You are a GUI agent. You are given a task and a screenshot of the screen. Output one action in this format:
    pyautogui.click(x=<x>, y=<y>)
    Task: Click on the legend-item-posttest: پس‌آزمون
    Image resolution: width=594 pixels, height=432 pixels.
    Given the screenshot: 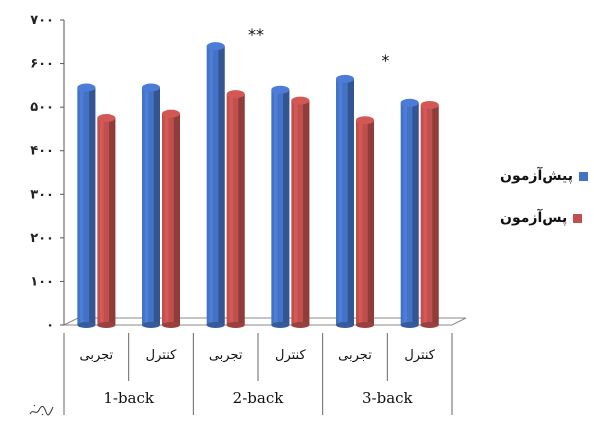 What is the action you would take?
    pyautogui.click(x=545, y=218)
    